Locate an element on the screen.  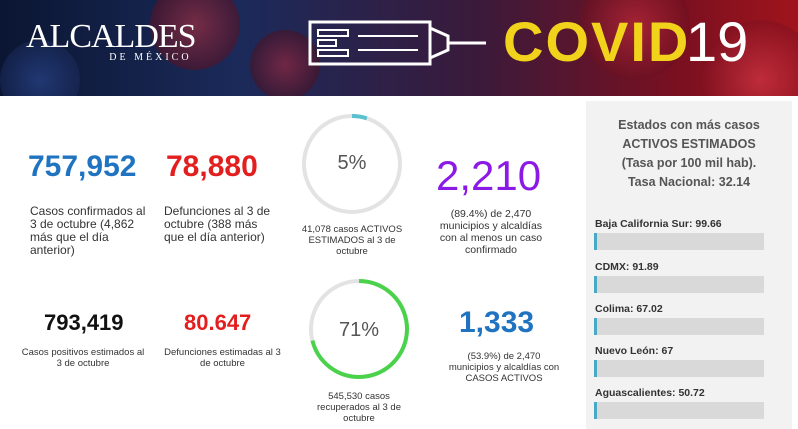
deaths-value: 78,880 is located at coordinates (212, 166).